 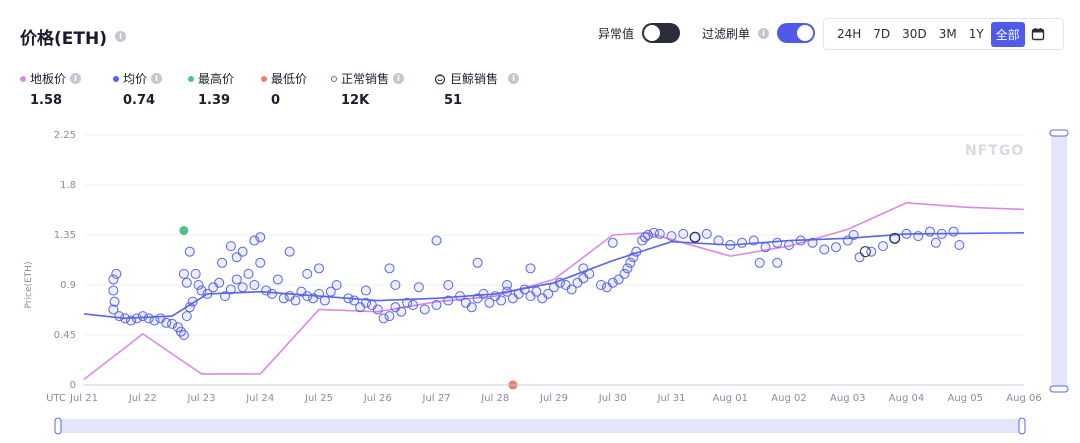 I want to click on stat-label: 最高价, so click(x=216, y=79).